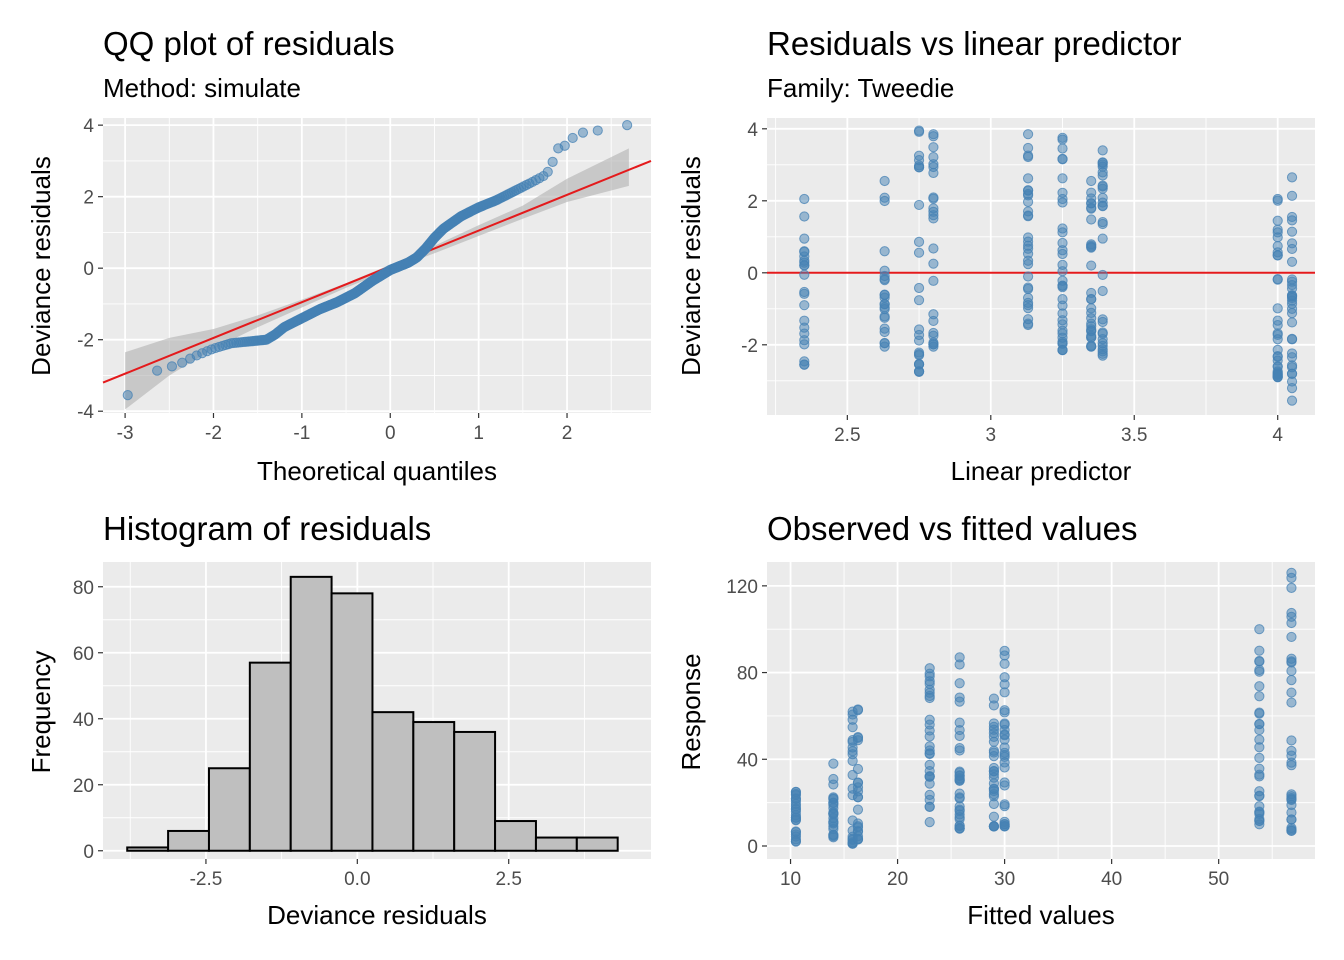  Describe the element at coordinates (1012, 283) in the screenshot. I see `residuals-vs-predictor-axes: 2.5 3 3.5 4 -2 0 2 4` at that location.